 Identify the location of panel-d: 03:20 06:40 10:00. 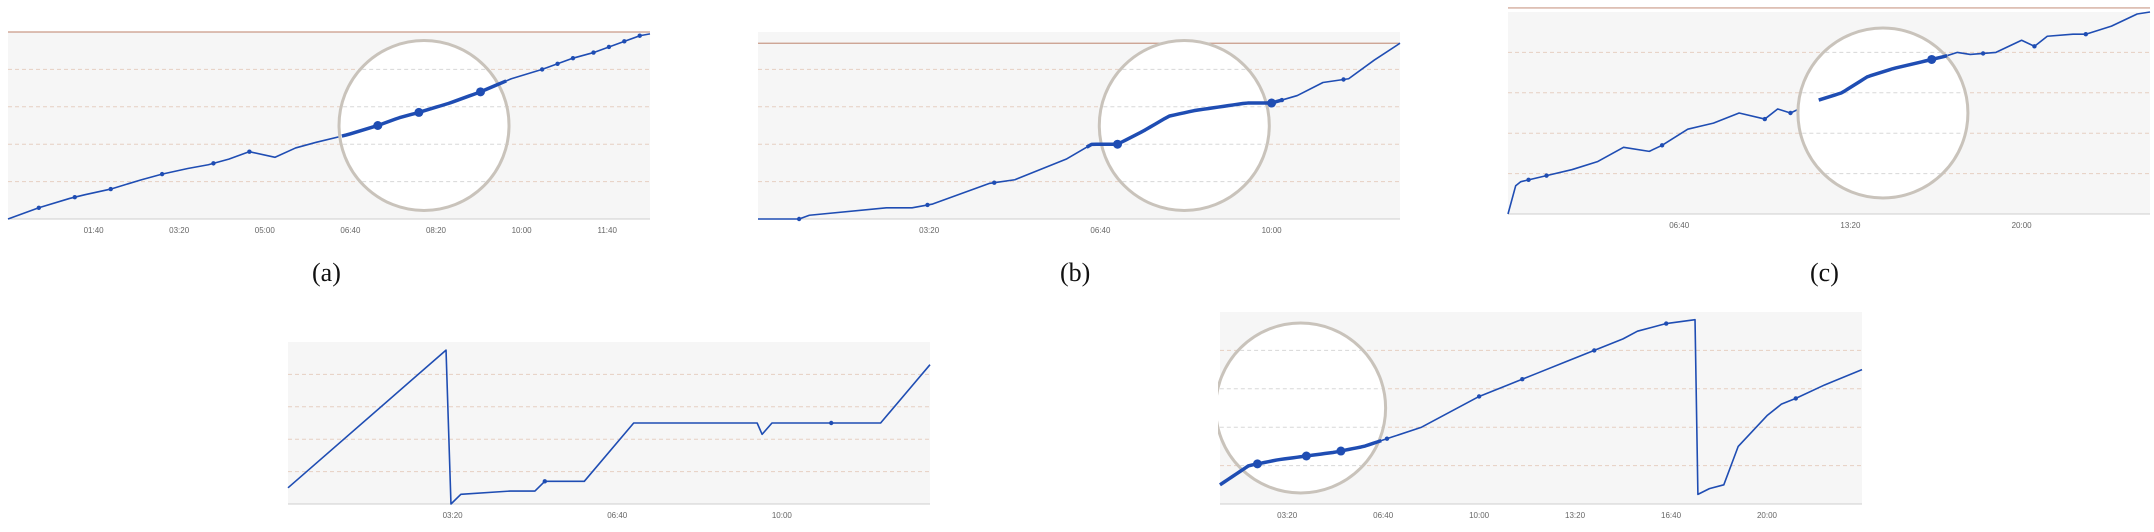
(609, 430).